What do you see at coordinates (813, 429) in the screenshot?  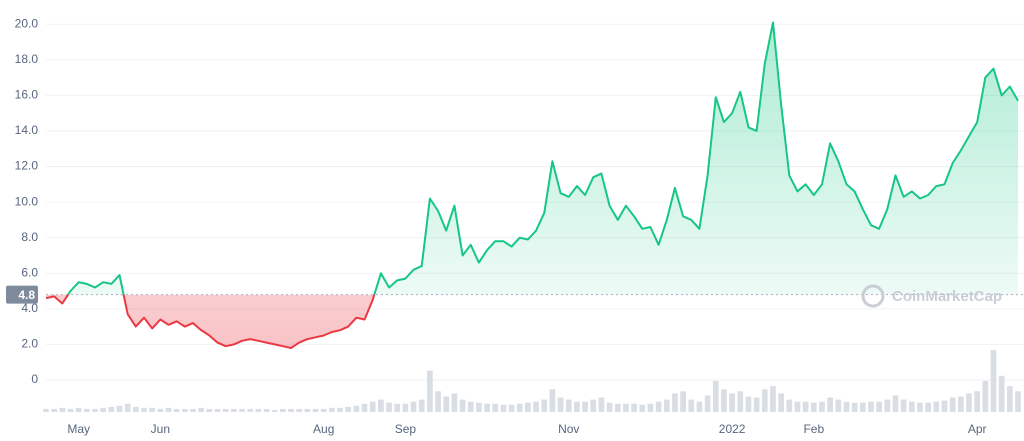 I see `x-tick-label: Feb` at bounding box center [813, 429].